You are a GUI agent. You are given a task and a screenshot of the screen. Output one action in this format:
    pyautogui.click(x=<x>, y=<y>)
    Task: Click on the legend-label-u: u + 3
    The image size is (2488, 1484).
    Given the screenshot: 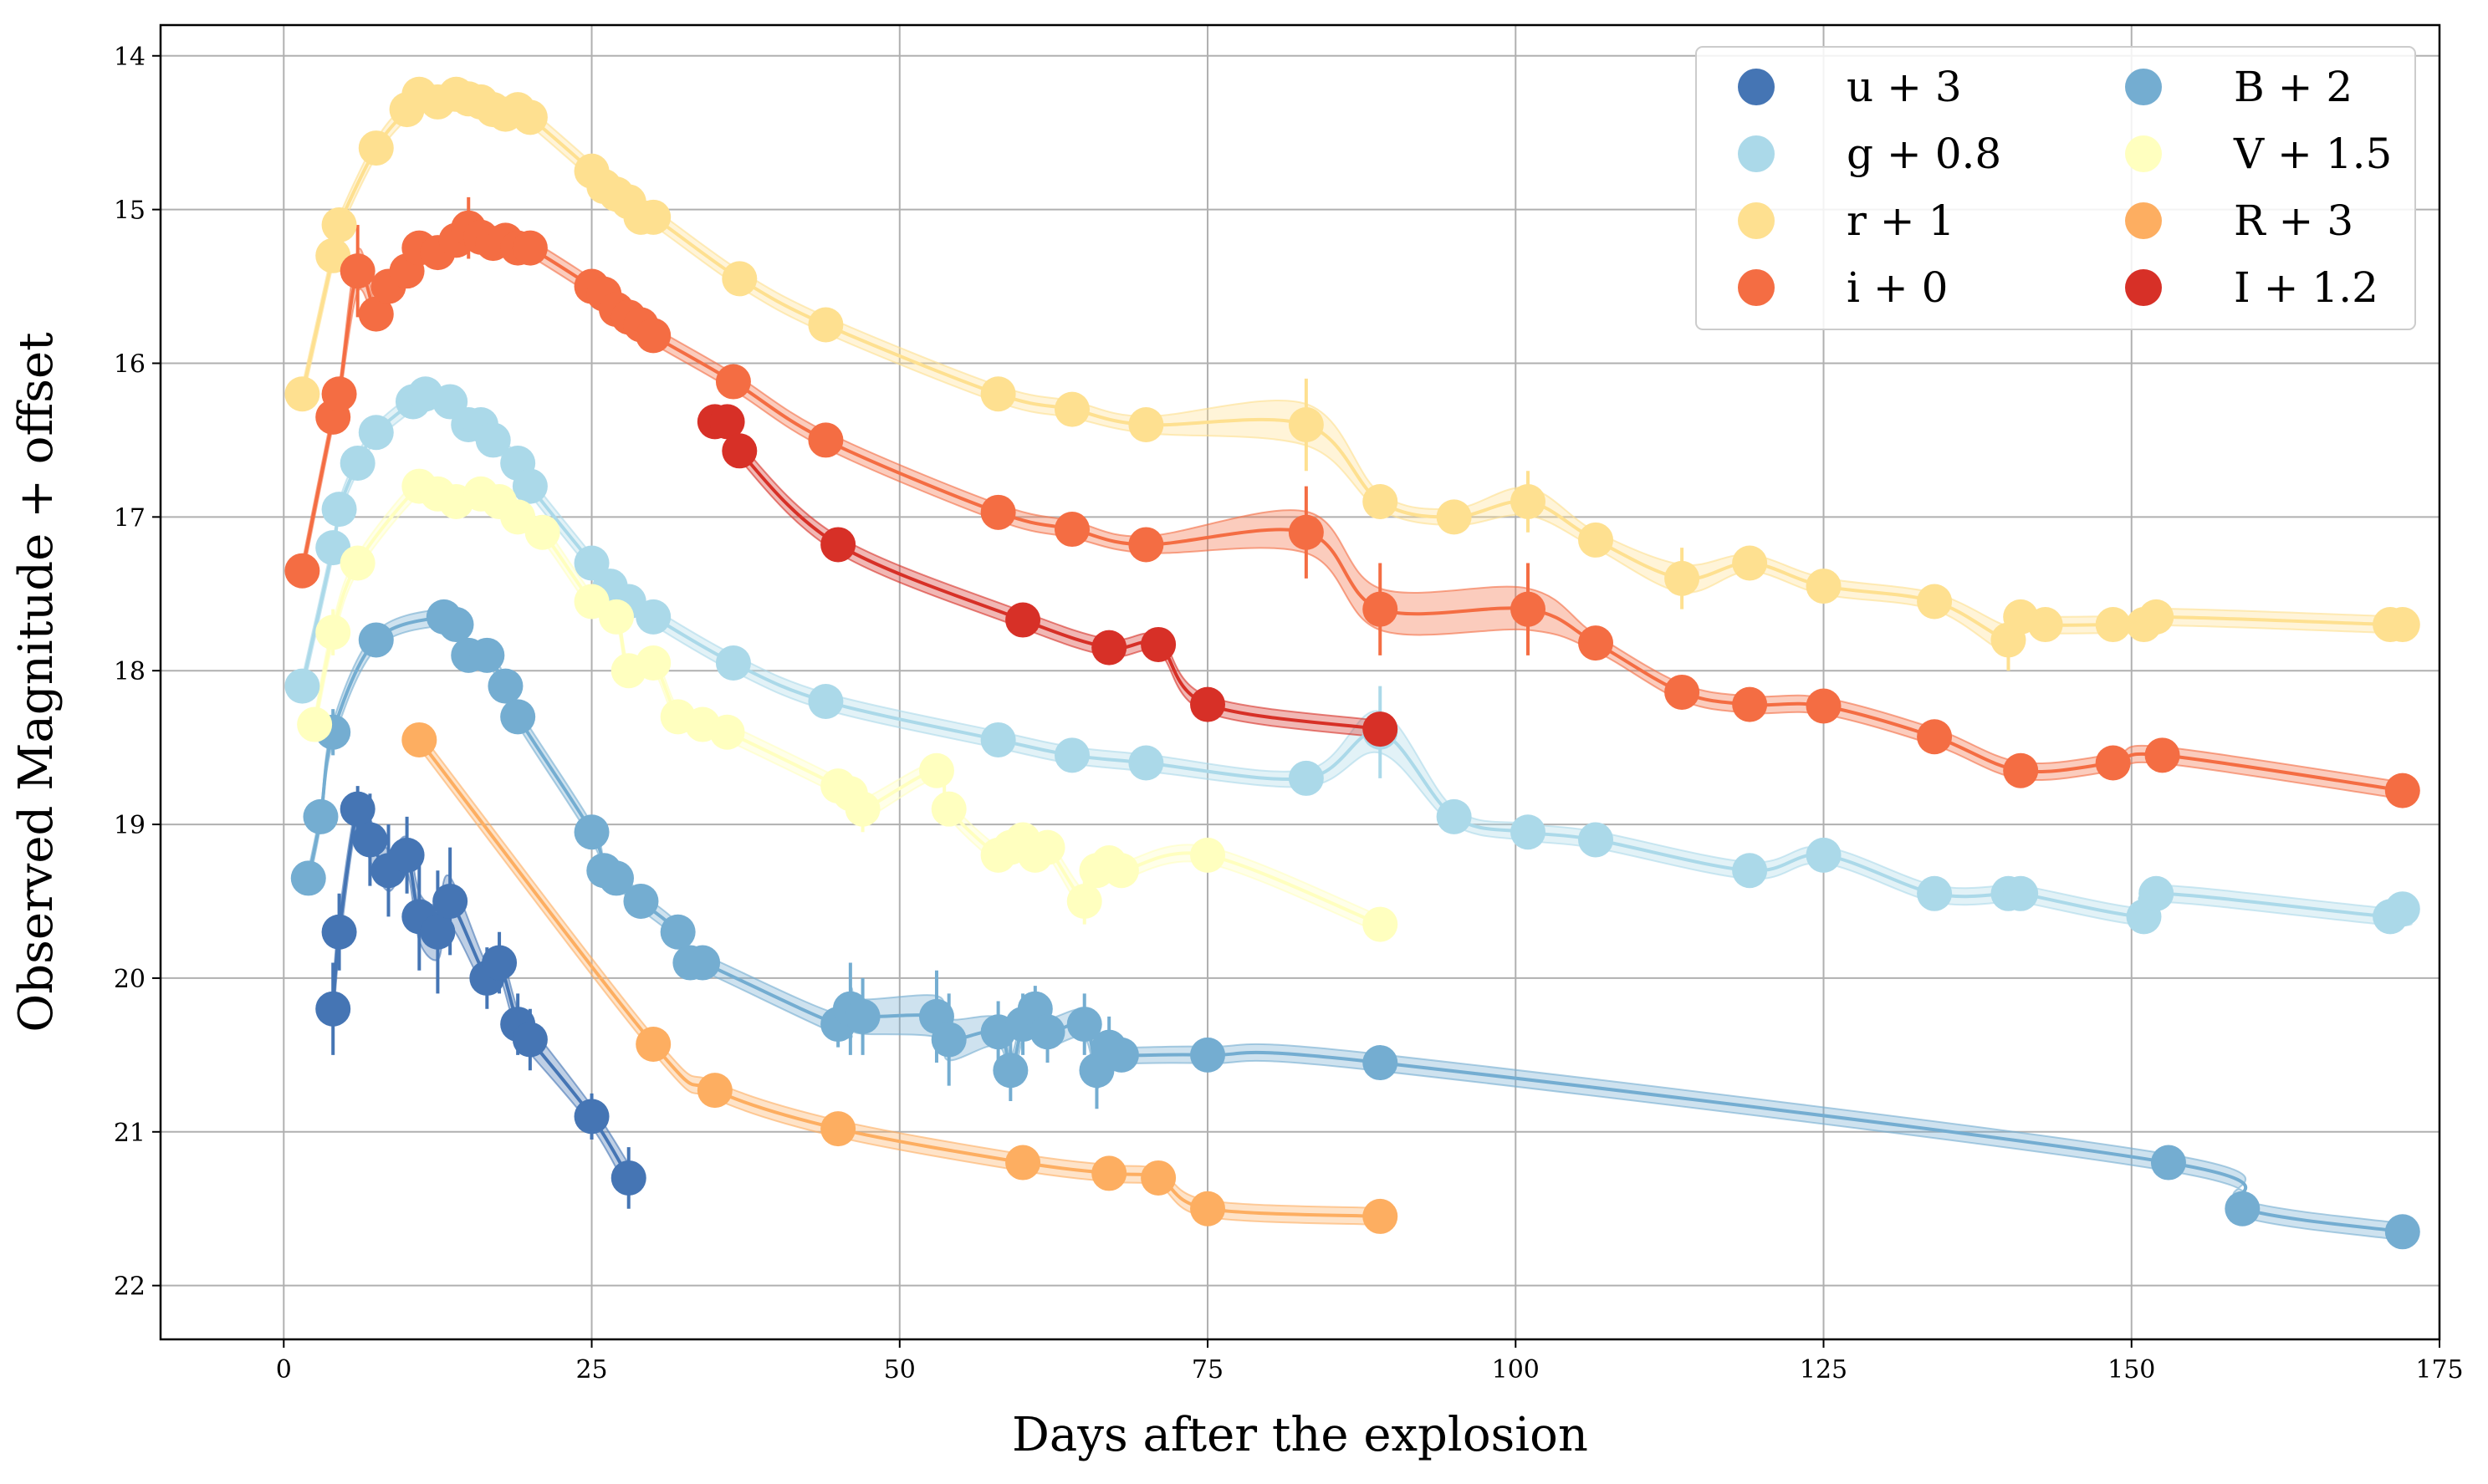 What is the action you would take?
    pyautogui.click(x=1904, y=87)
    